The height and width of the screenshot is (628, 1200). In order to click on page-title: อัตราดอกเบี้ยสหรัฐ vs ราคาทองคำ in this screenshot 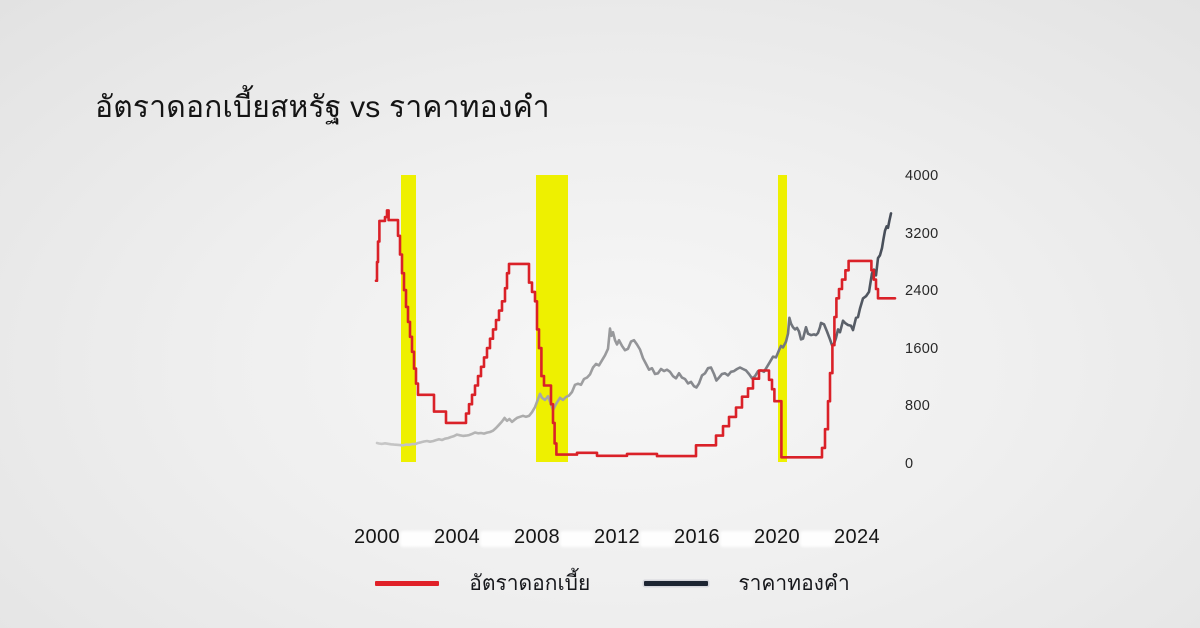, I will do `click(322, 107)`.